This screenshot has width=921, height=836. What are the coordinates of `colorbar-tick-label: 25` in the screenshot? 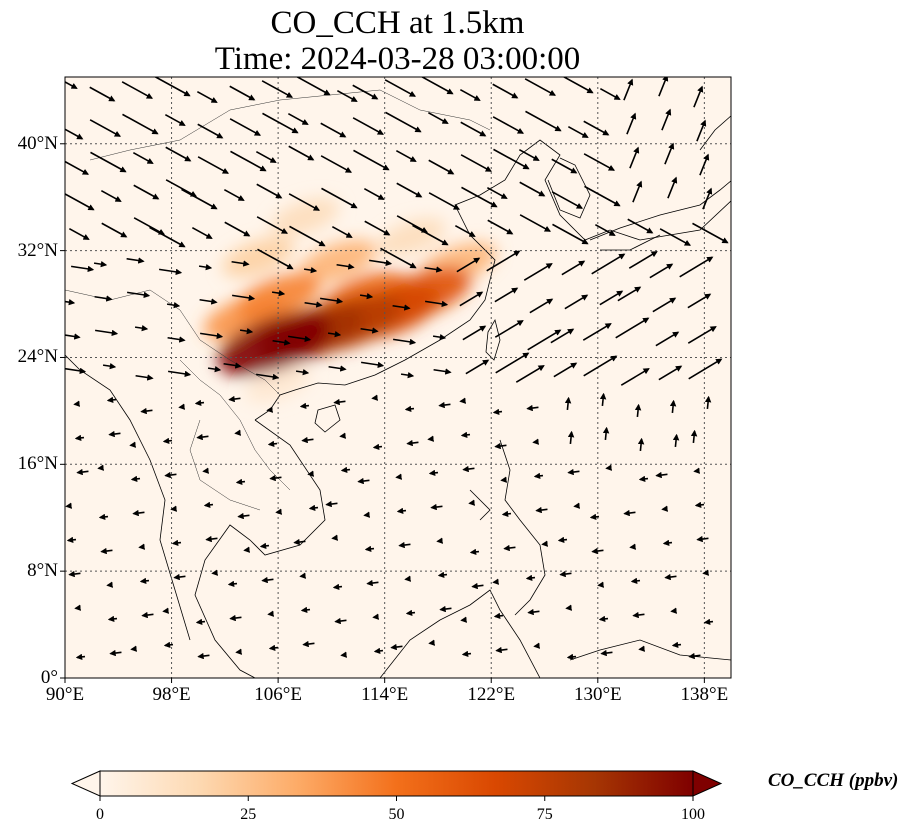 It's located at (248, 814).